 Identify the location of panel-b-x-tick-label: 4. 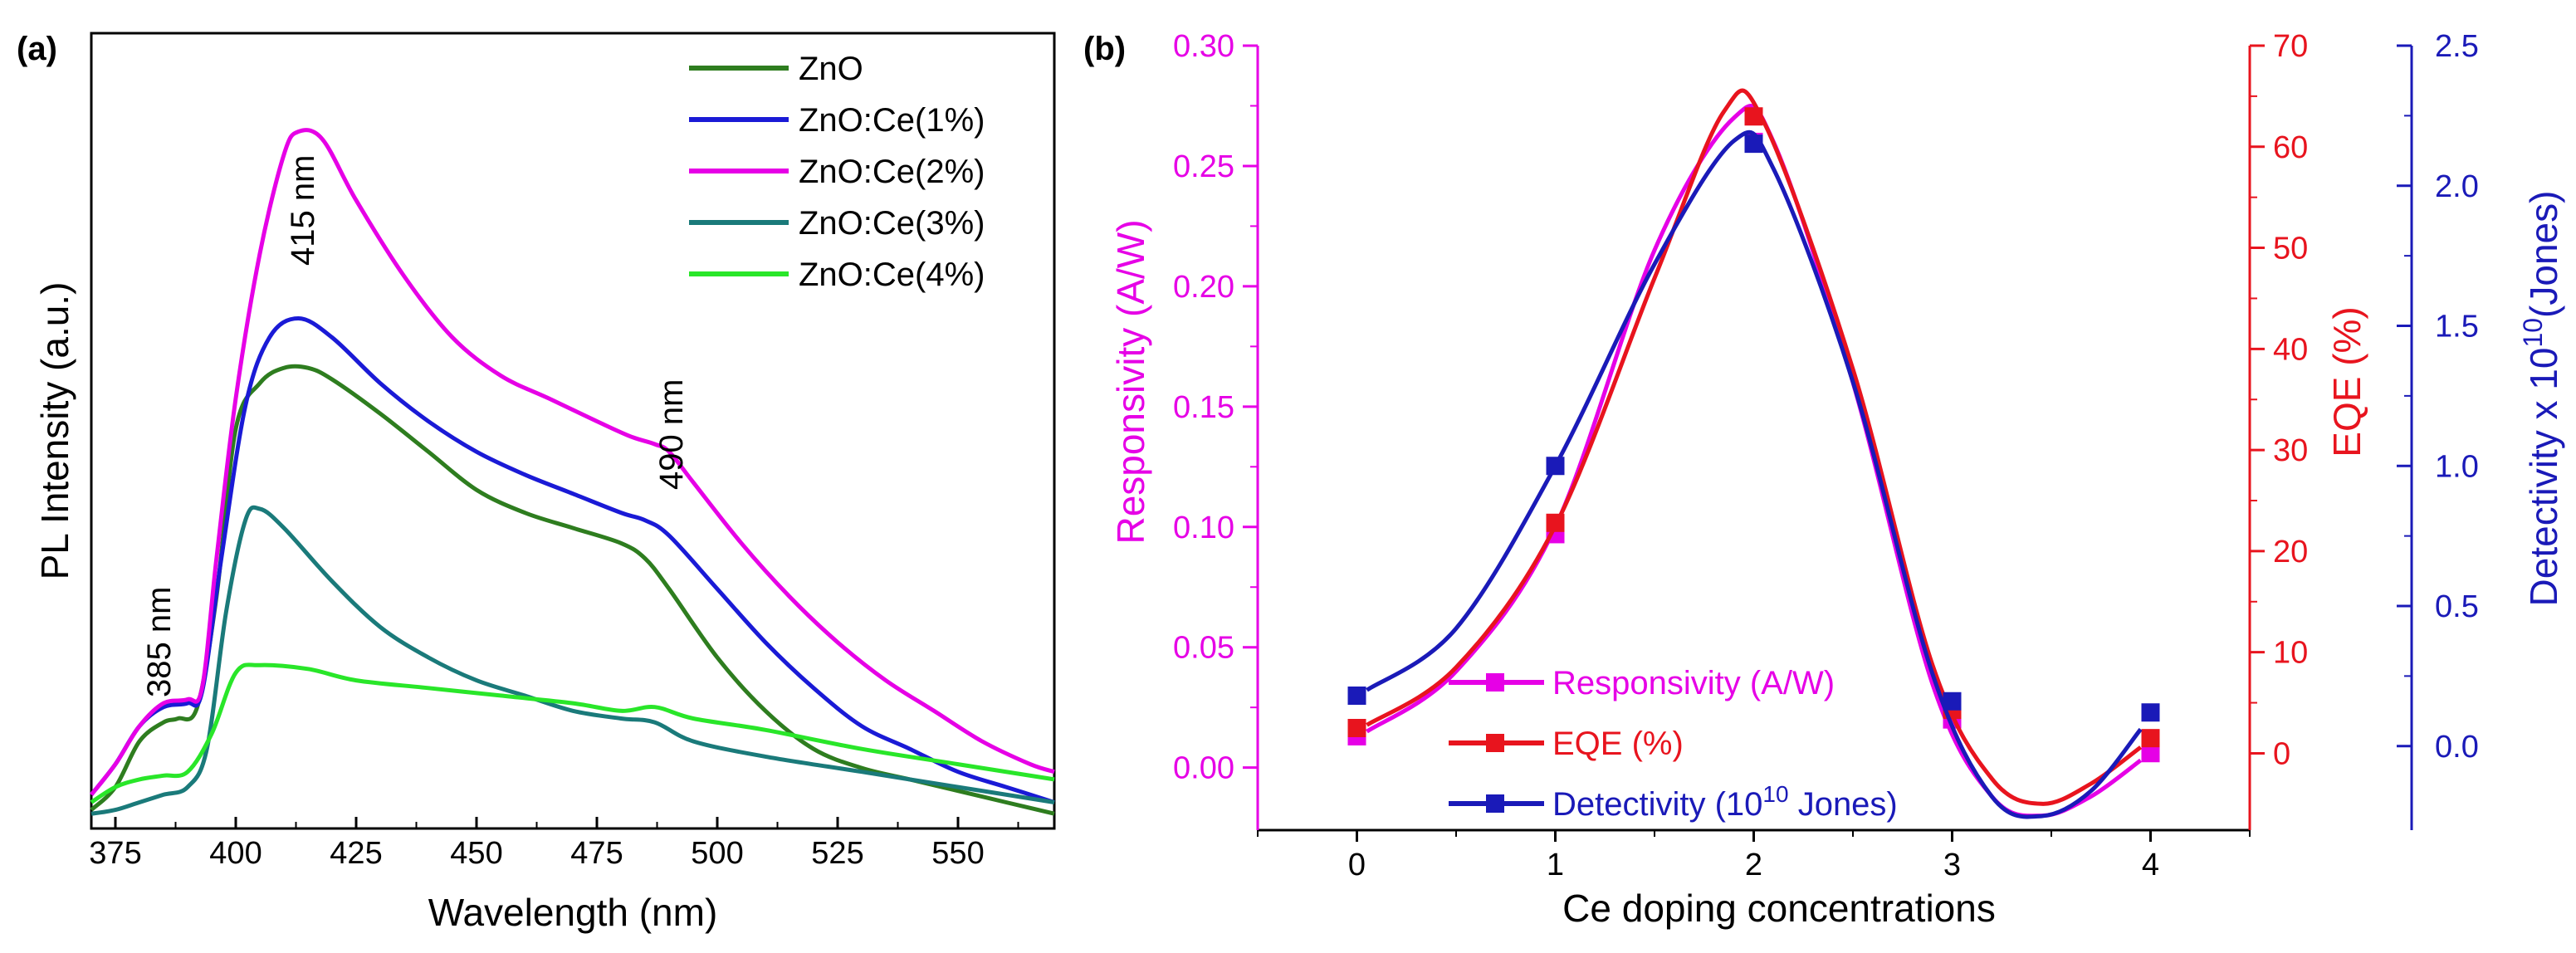
(2150, 865).